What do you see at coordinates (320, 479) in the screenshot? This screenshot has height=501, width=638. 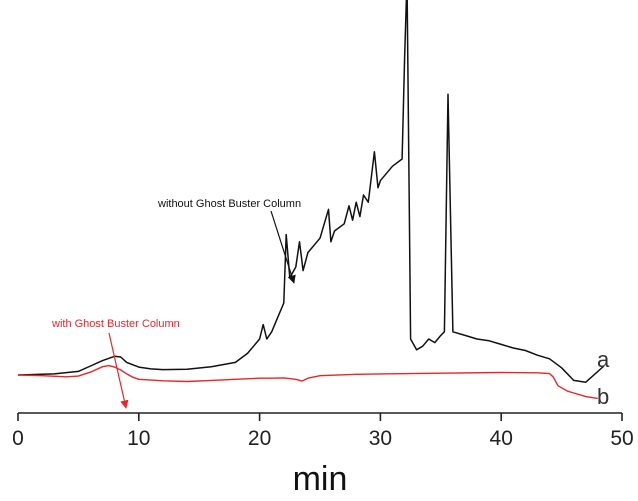 I see `x-axis-label: min` at bounding box center [320, 479].